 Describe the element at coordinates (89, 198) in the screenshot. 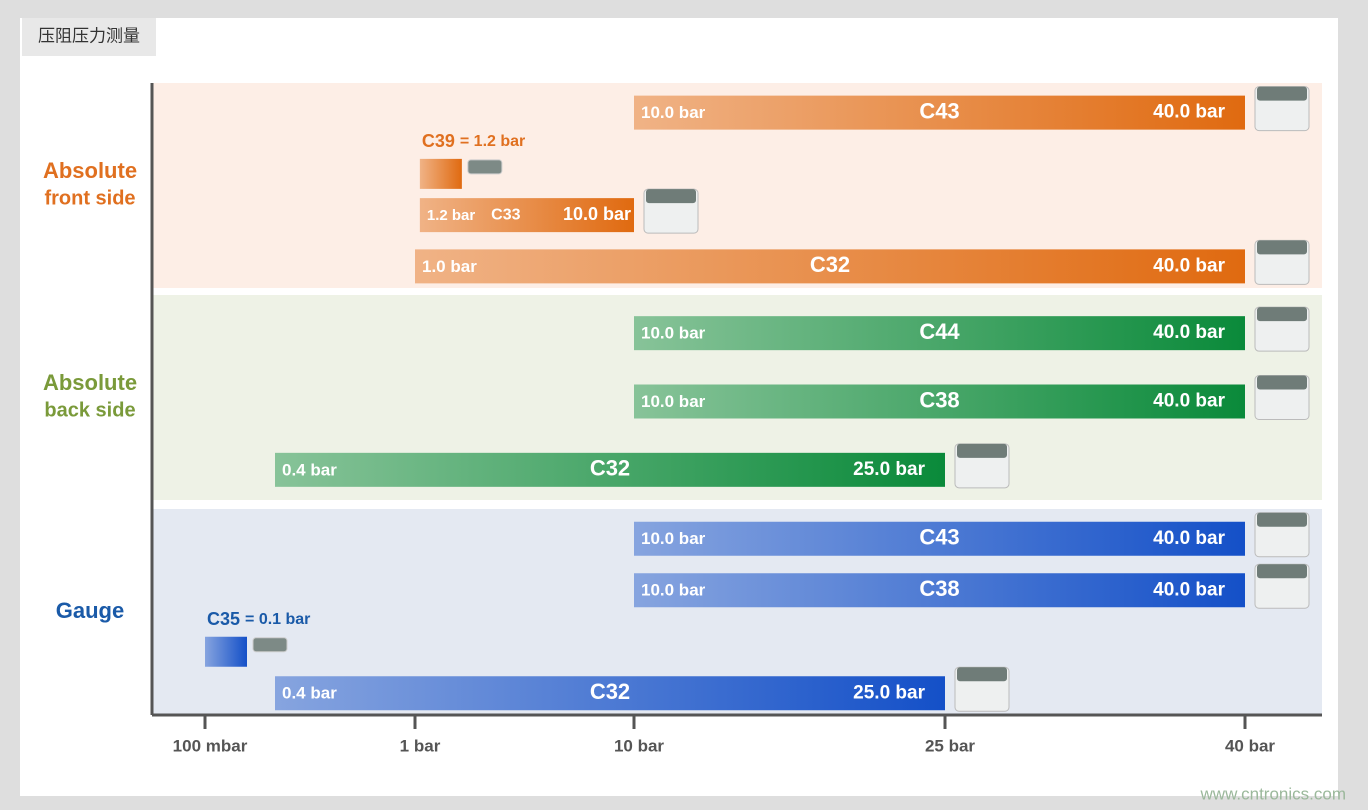

I see `group-label: front side` at that location.